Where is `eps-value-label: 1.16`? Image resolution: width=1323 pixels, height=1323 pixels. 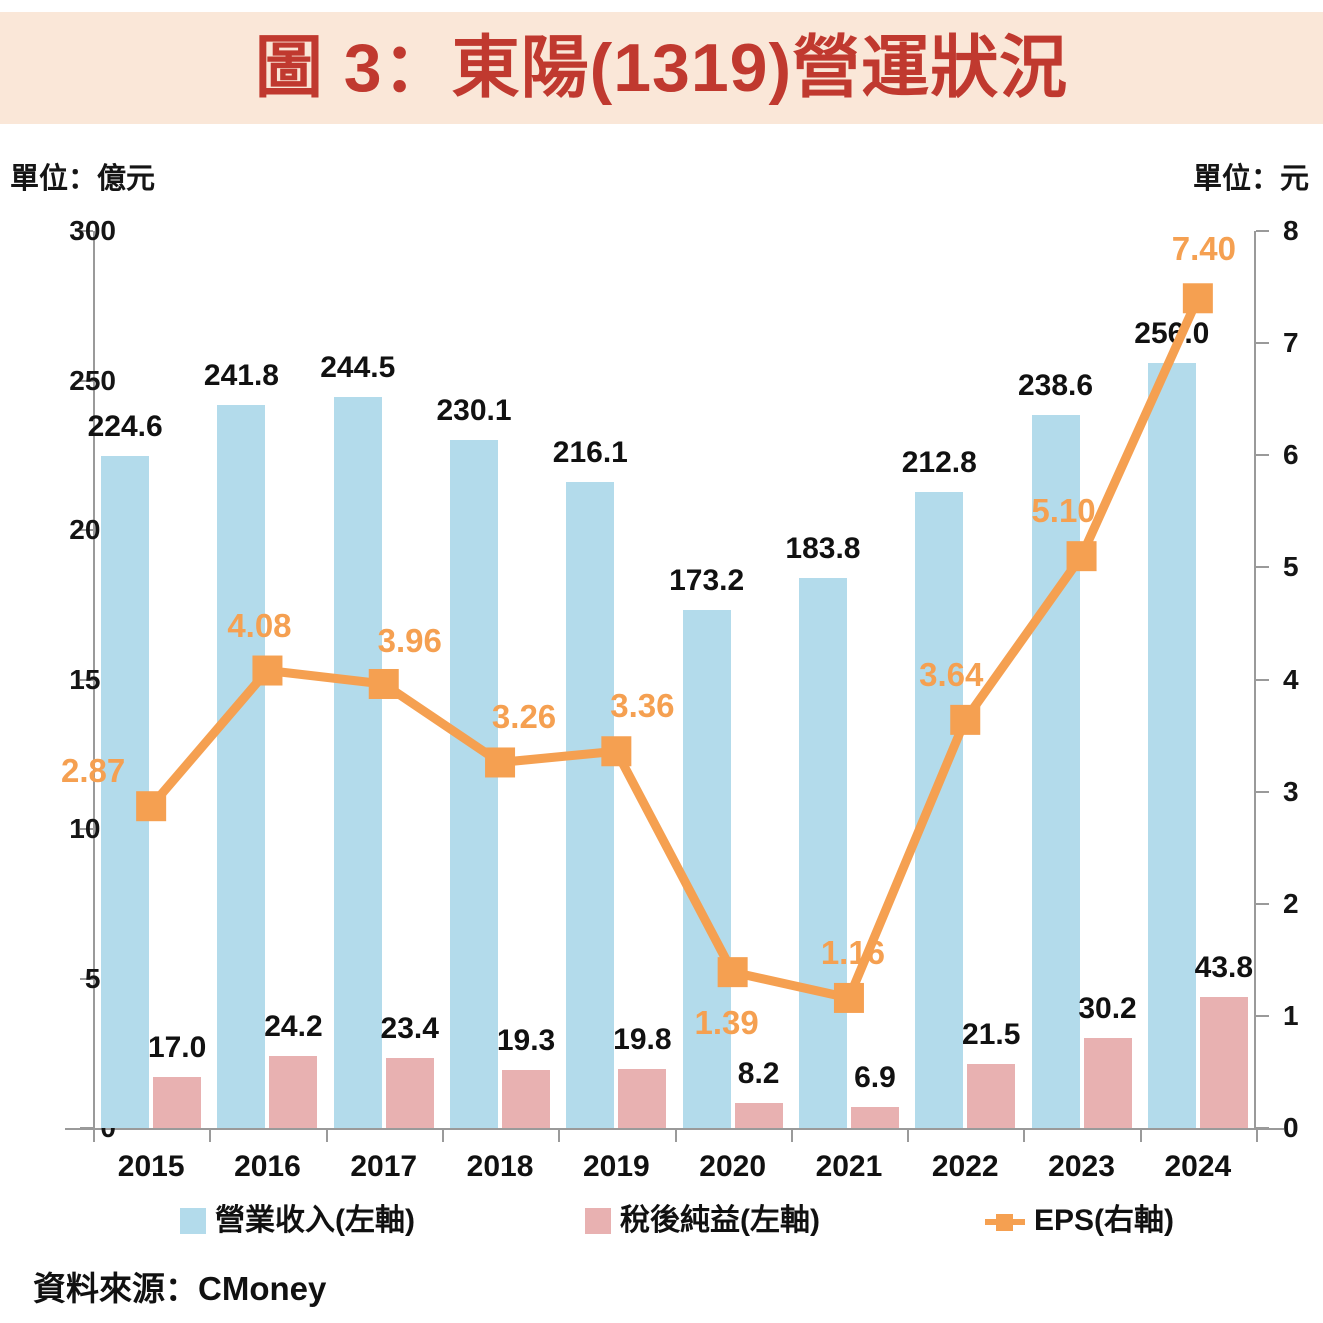 eps-value-label: 1.16 is located at coordinates (853, 952).